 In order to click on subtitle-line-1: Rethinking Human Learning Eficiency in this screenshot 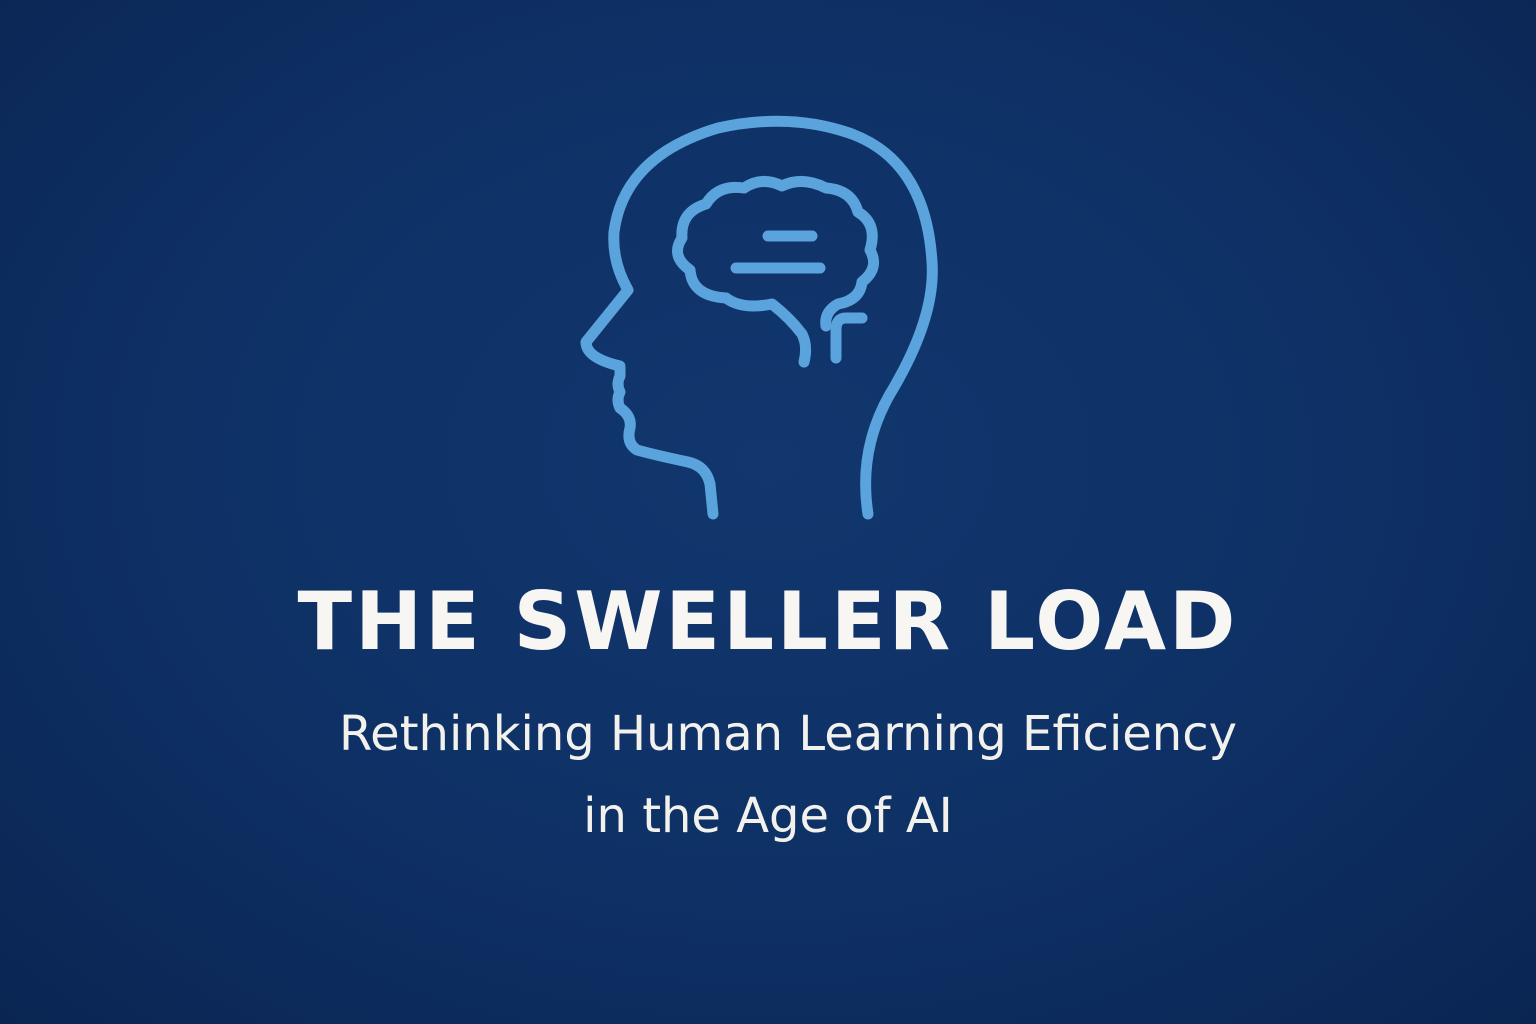, I will do `click(788, 734)`.